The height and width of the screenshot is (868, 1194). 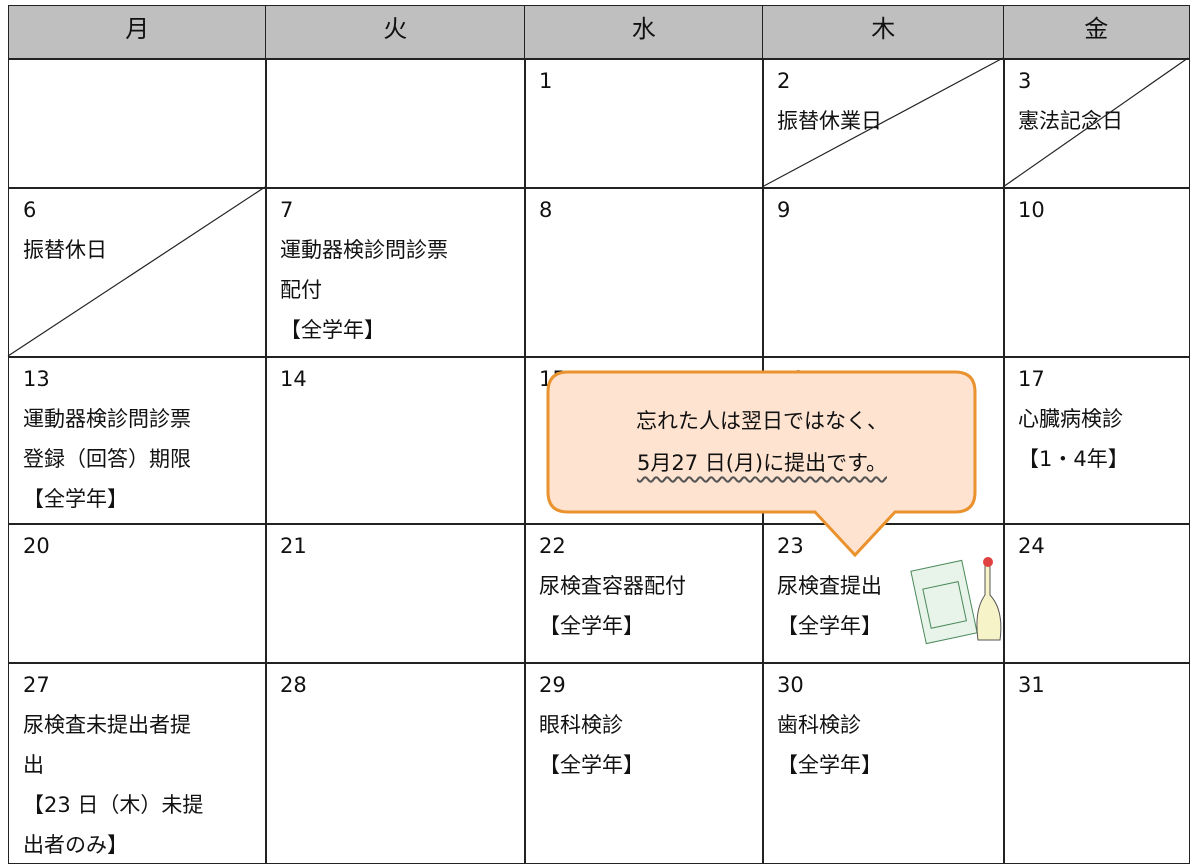 What do you see at coordinates (883, 32) in the screenshot?
I see `header-cell: 木` at bounding box center [883, 32].